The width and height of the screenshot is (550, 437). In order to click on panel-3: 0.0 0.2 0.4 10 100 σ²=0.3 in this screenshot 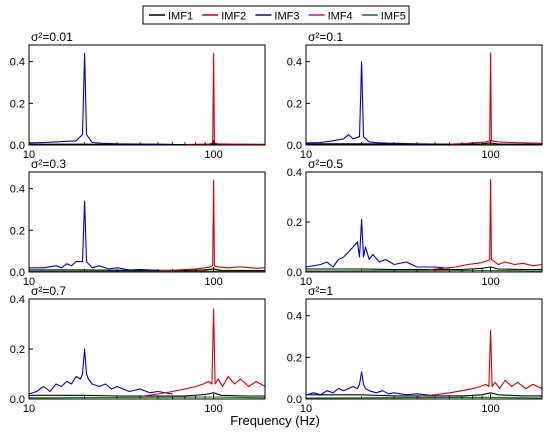, I will do `click(138, 222)`.